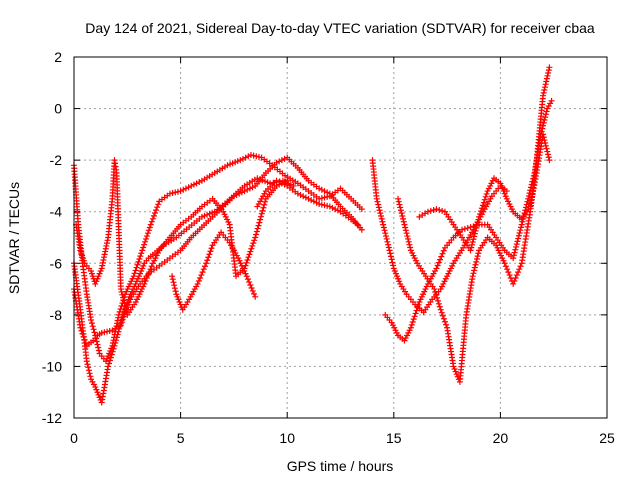 Image resolution: width=640 pixels, height=480 pixels. Describe the element at coordinates (56, 160) in the screenshot. I see `y-tick-label: -2` at that location.